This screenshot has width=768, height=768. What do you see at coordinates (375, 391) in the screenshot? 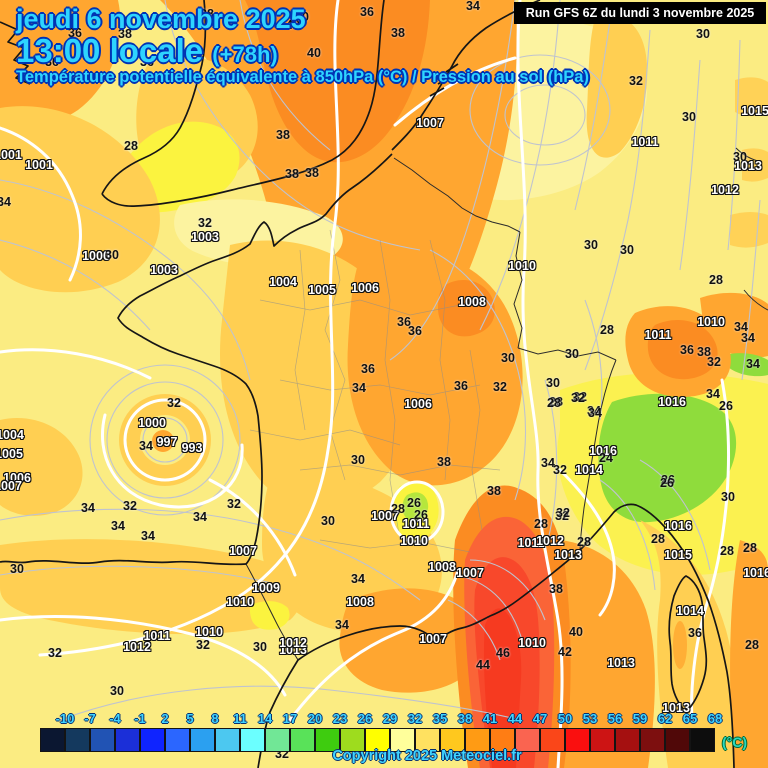
I see `department-borders` at bounding box center [375, 391].